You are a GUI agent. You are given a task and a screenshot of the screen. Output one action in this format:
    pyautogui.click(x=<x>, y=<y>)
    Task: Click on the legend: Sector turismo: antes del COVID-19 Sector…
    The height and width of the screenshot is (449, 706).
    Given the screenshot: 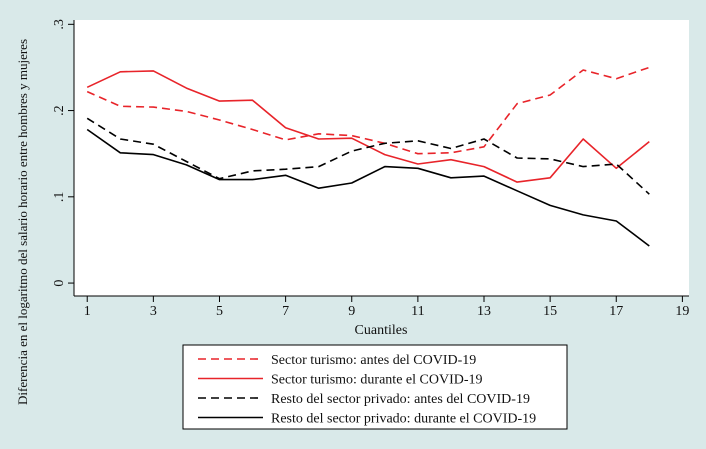 What is the action you would take?
    pyautogui.click(x=375, y=387)
    